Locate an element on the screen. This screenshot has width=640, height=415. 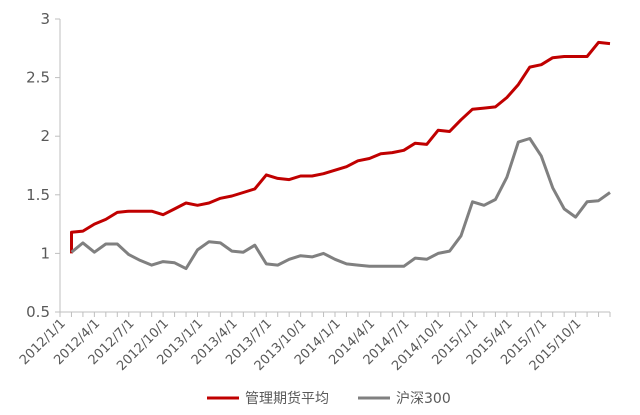
y-axis: 0.5 1 1.5 2 2.5 3 is located at coordinates (43, 165).